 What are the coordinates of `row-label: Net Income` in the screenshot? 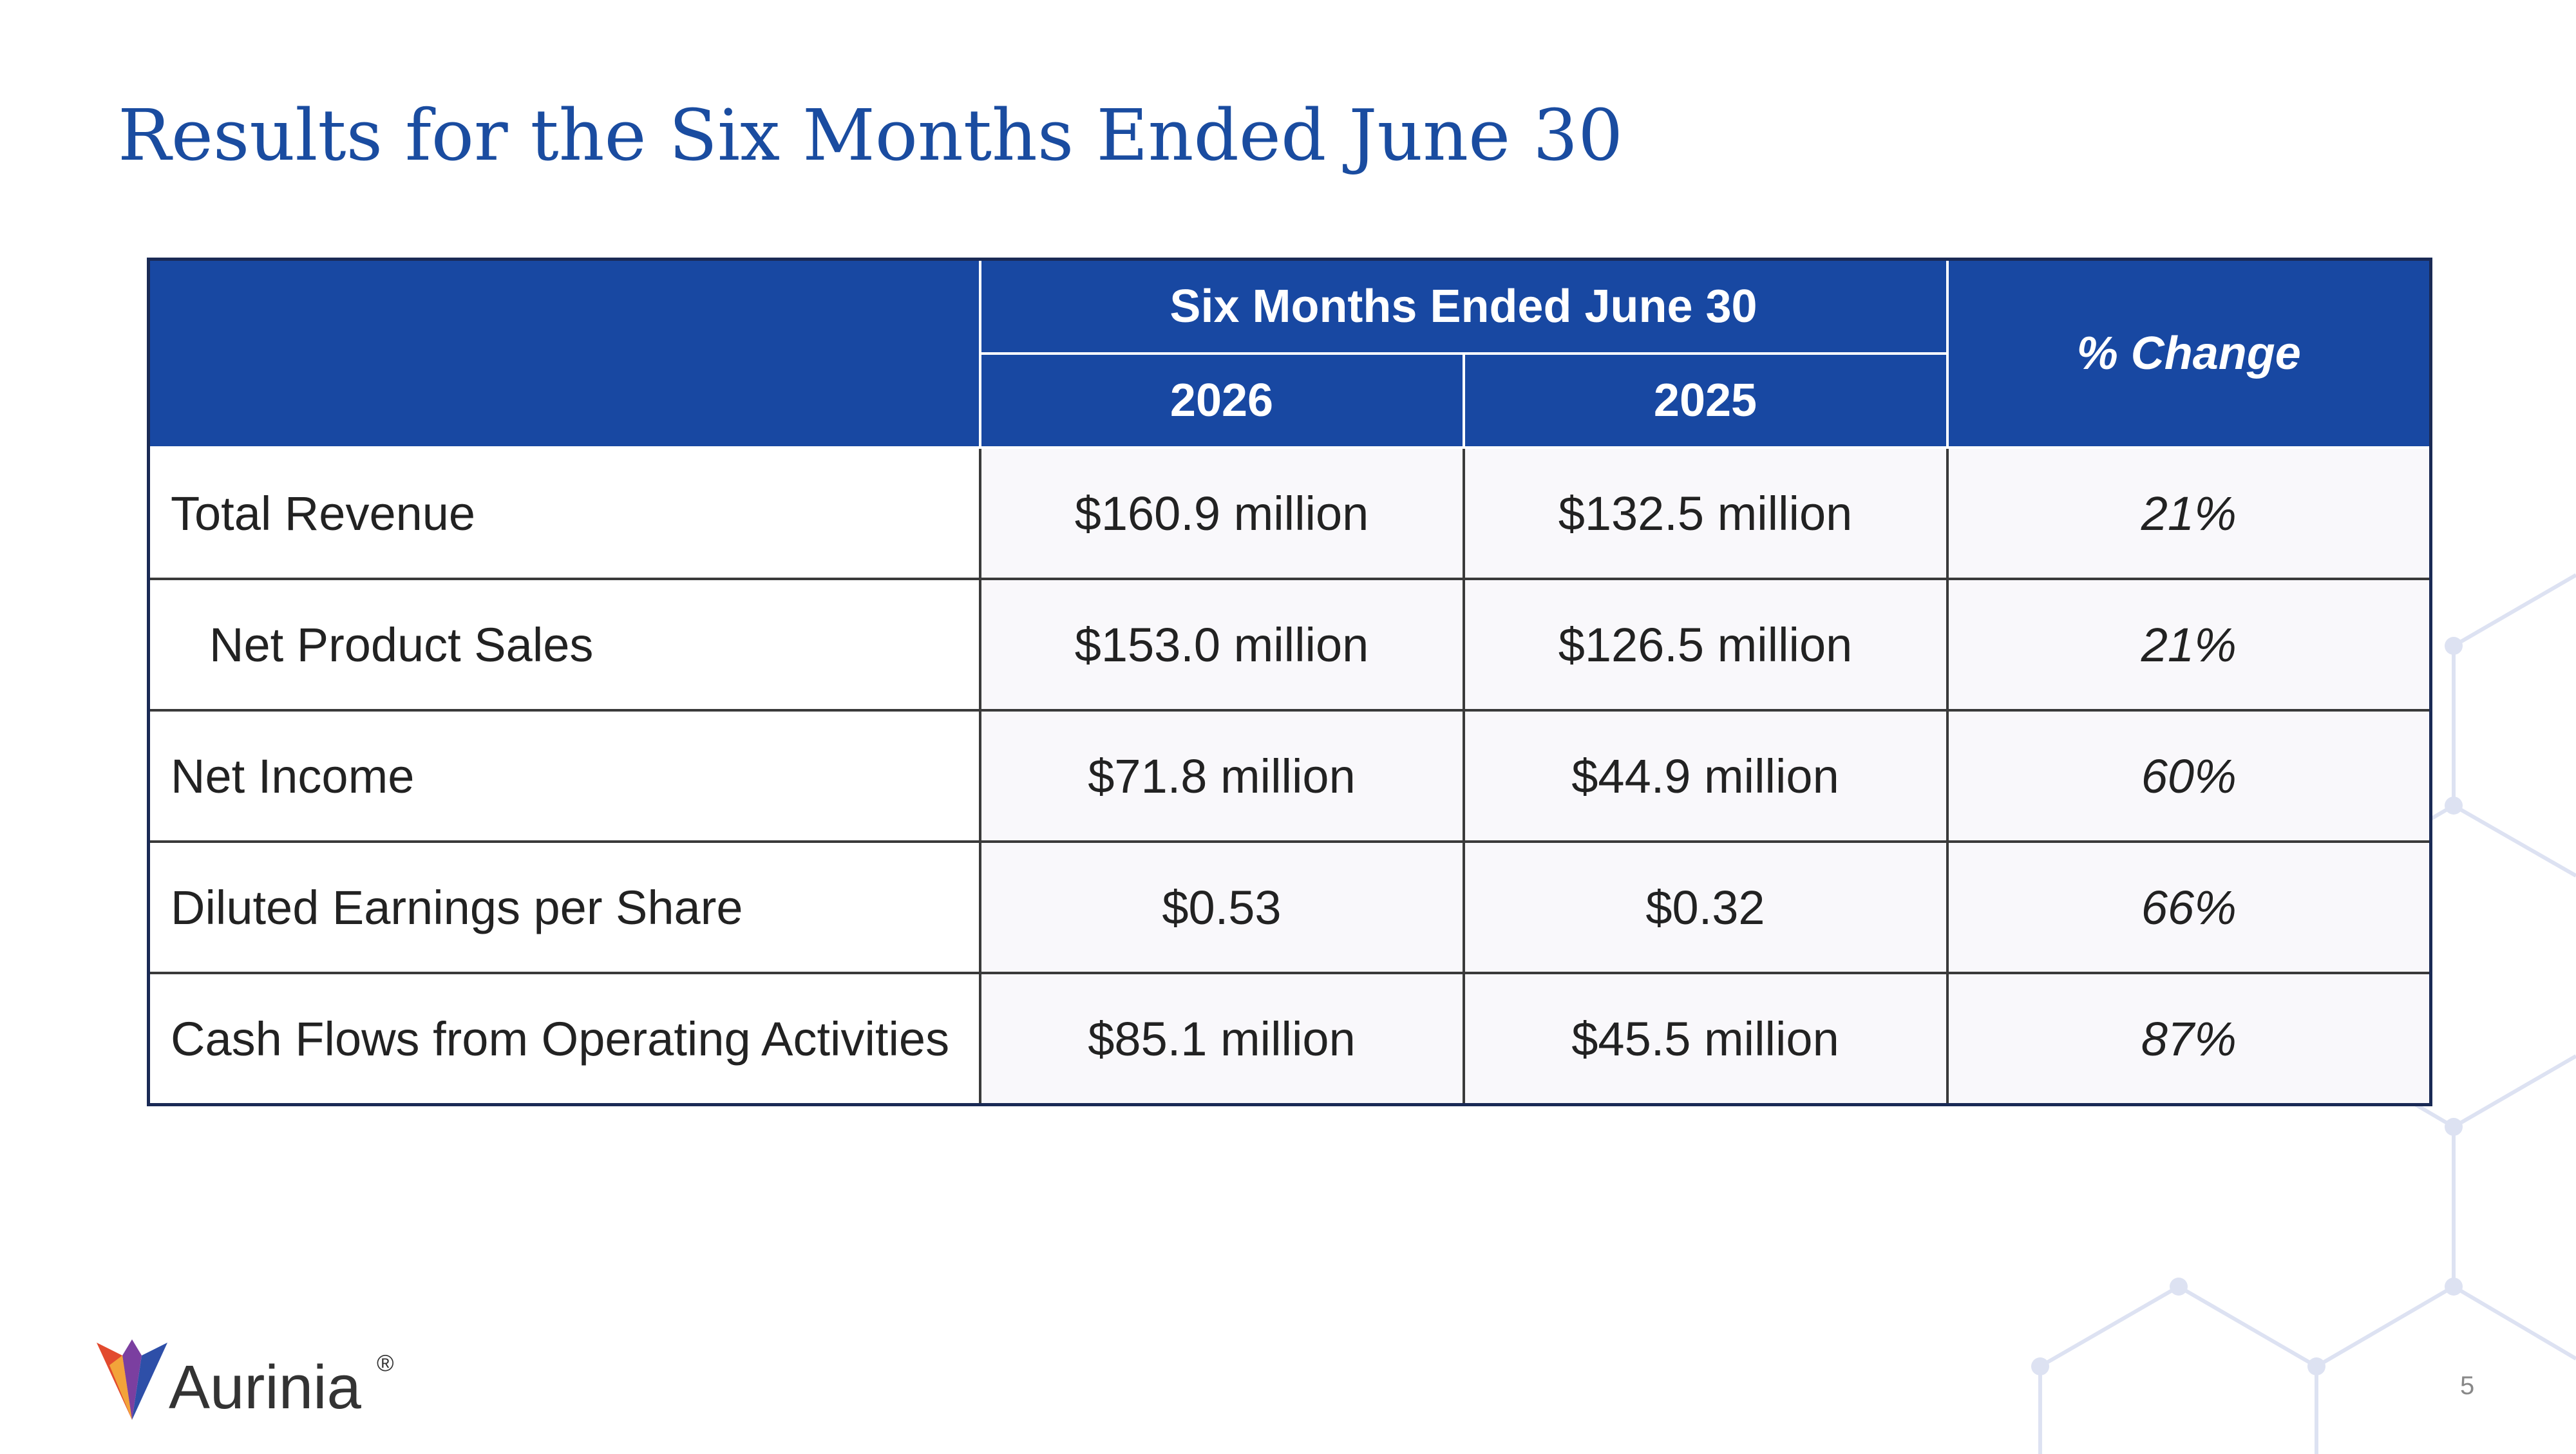 It's located at (564, 776).